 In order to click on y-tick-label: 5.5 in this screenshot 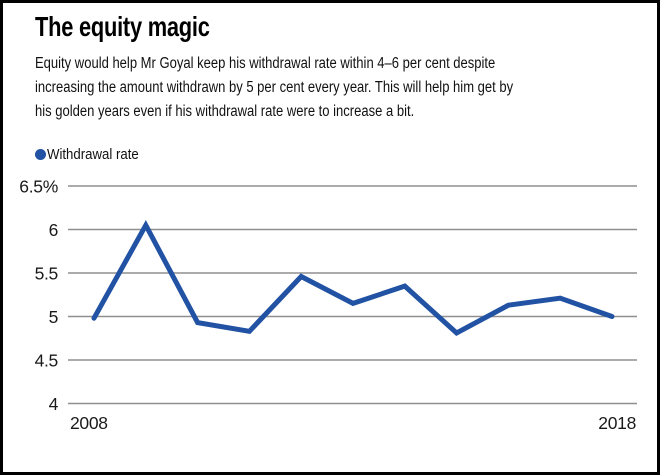, I will do `click(46, 274)`.